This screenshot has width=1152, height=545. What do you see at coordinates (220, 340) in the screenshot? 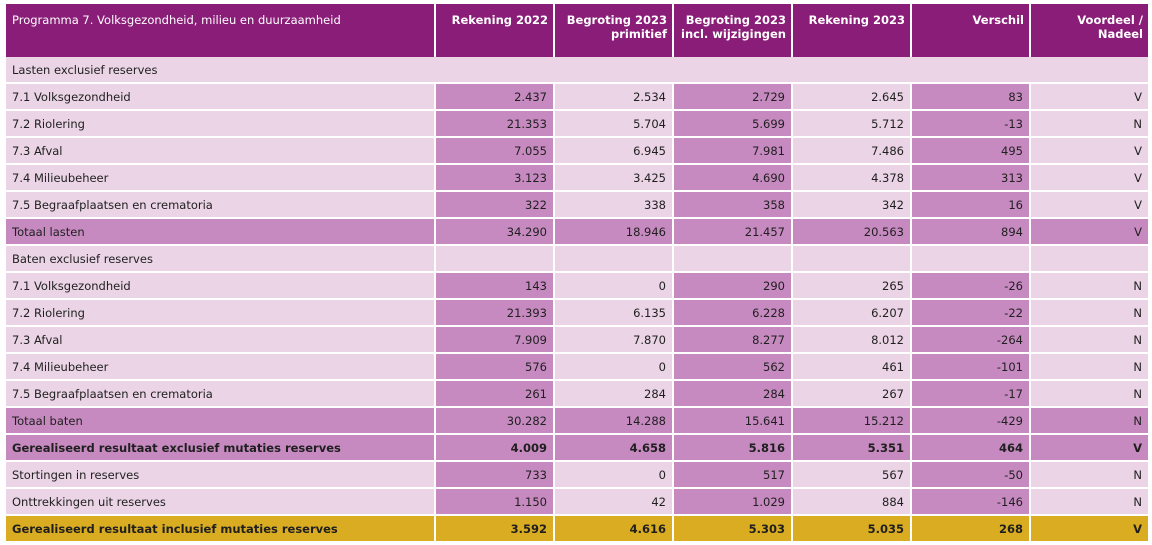
I see `row-label: 7.3 Afval` at bounding box center [220, 340].